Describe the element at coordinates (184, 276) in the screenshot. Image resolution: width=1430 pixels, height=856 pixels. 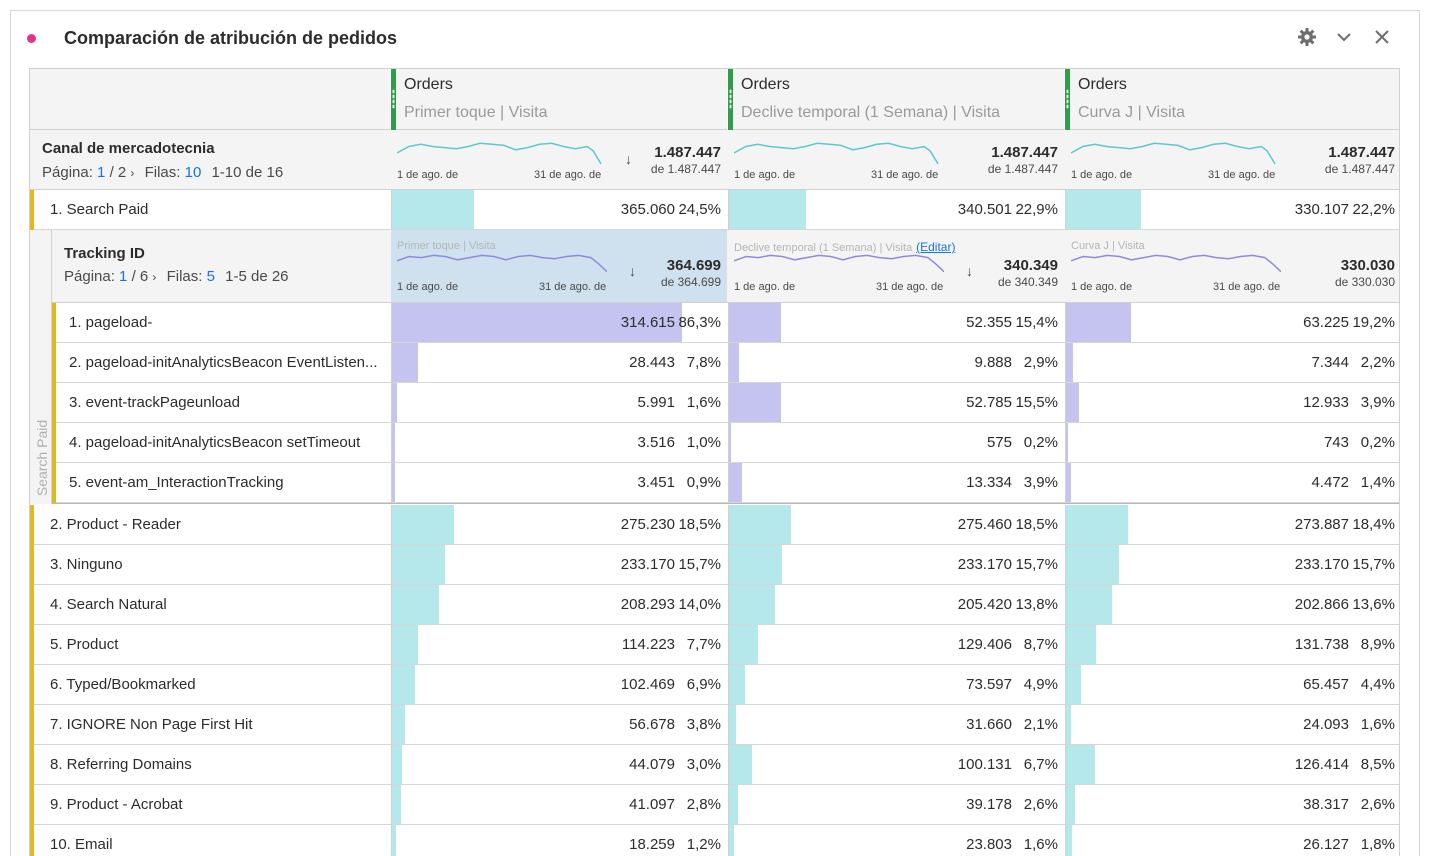
I see `rows-label: Filas:` at that location.